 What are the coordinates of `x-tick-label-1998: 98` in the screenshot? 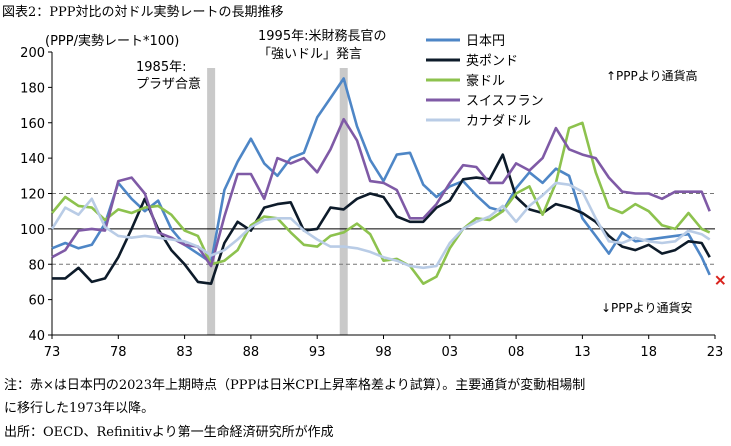 It's located at (383, 352).